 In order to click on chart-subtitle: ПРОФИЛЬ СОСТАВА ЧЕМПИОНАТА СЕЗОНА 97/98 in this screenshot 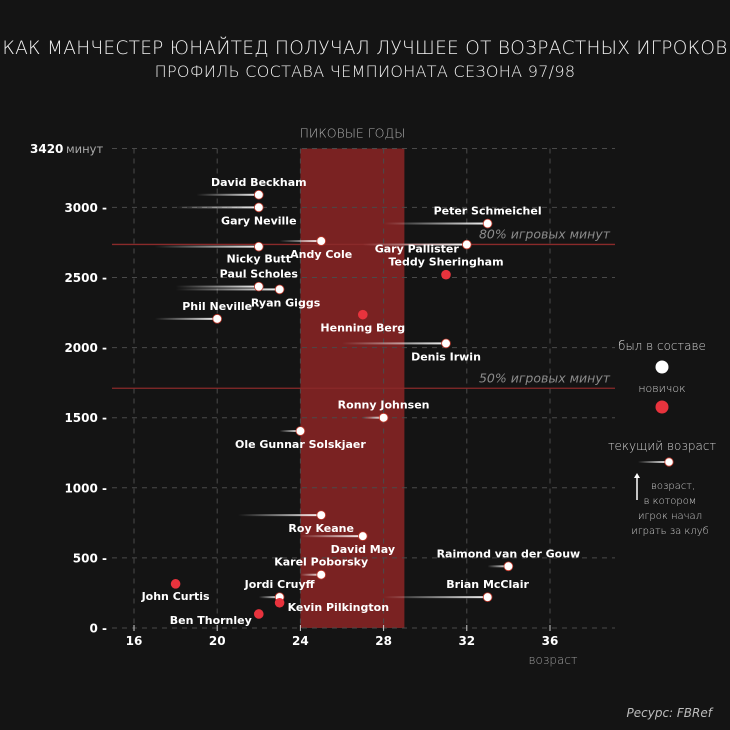, I will do `click(365, 71)`.